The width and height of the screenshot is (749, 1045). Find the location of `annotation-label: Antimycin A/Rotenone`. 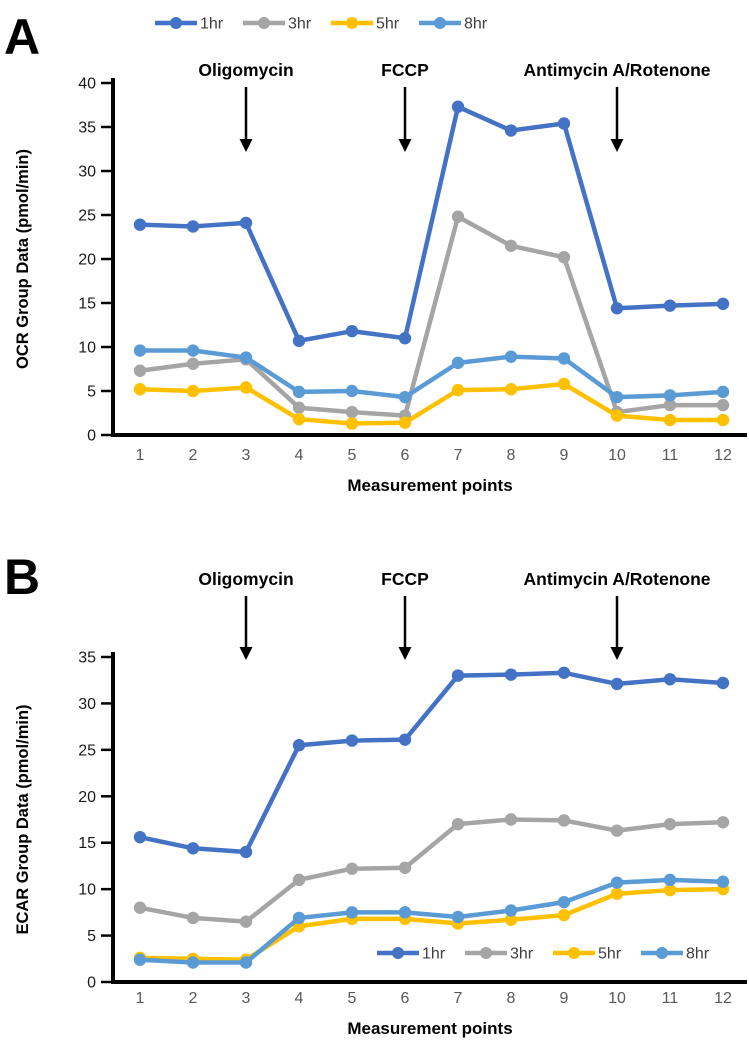

annotation-label: Antimycin A/Rotenone is located at coordinates (617, 70).